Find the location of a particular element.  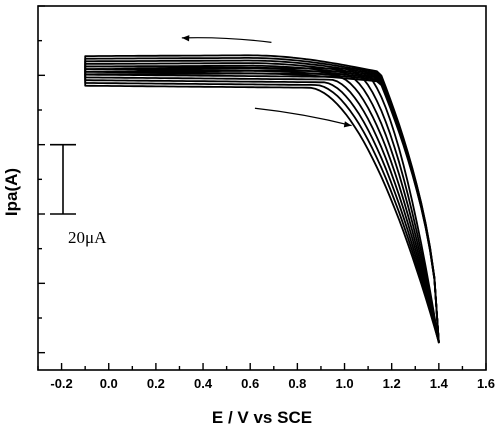

forward-scan-arrow is located at coordinates (303, 117).